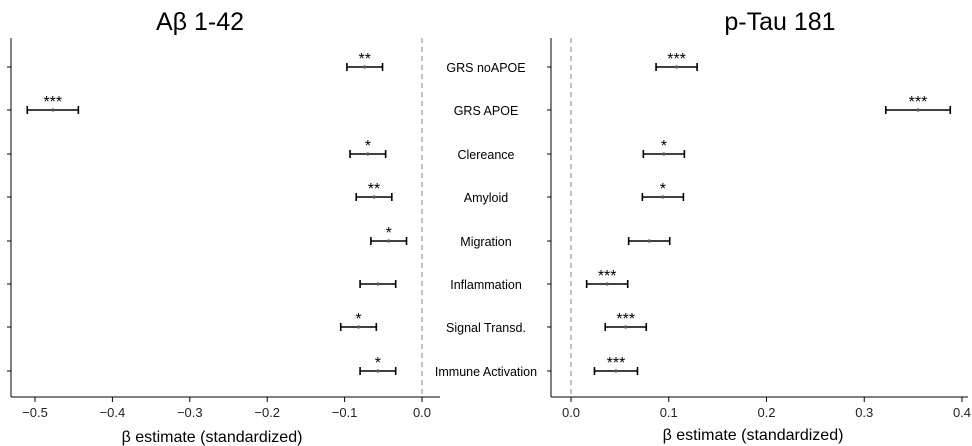 The width and height of the screenshot is (972, 446). What do you see at coordinates (669, 412) in the screenshot?
I see `x-tick-label-ptau: 0.1` at bounding box center [669, 412].